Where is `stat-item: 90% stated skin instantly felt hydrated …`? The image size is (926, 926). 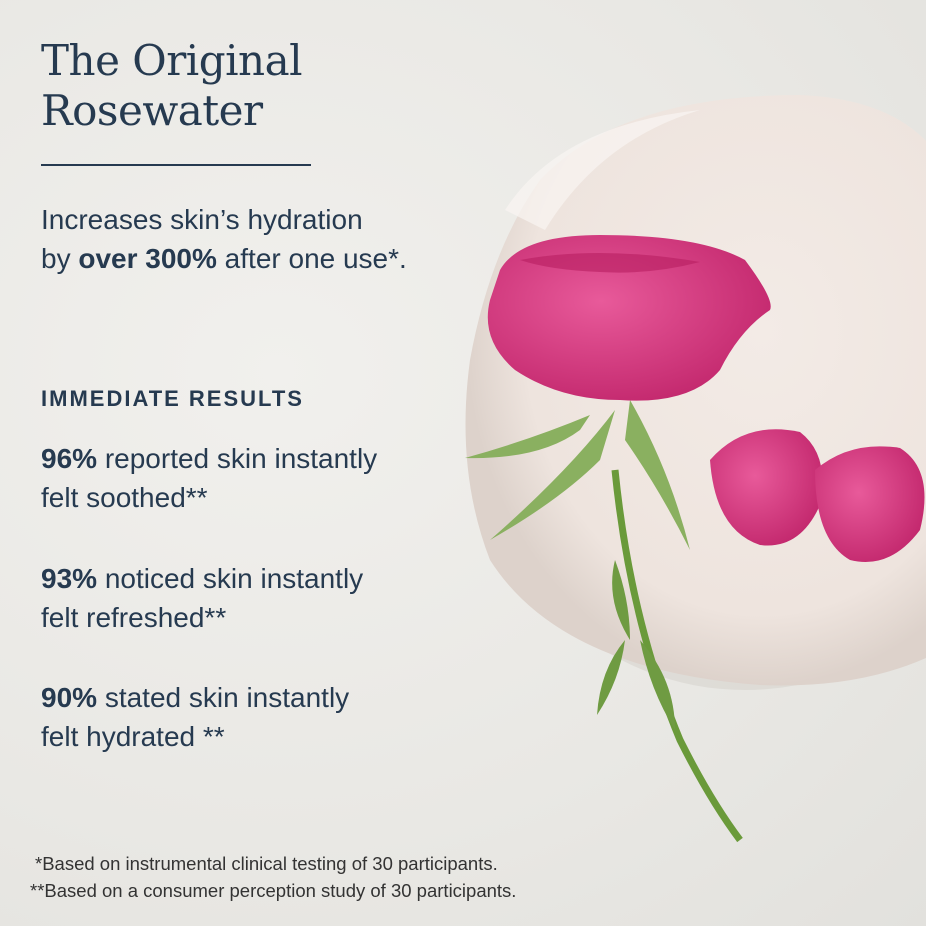
stat-item: 90% stated skin instantly felt hydrated … is located at coordinates (195, 717).